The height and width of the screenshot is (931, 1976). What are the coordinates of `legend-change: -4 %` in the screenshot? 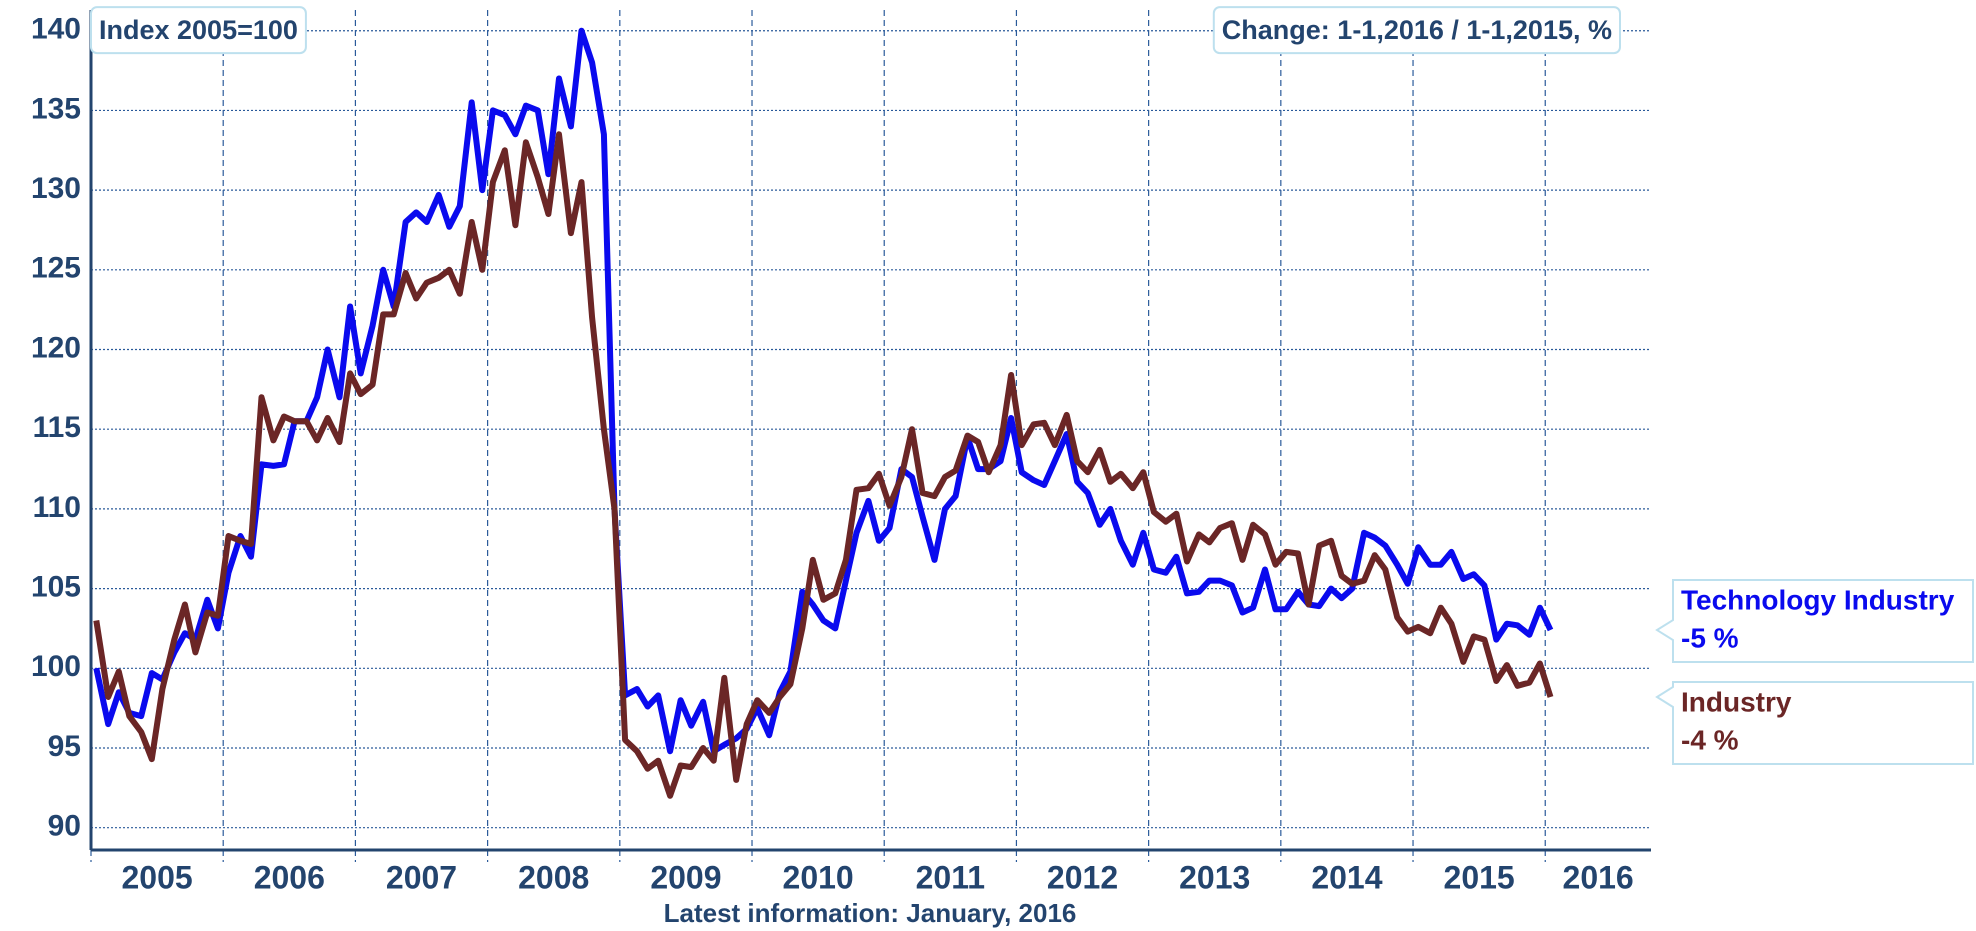 It's located at (1710, 739).